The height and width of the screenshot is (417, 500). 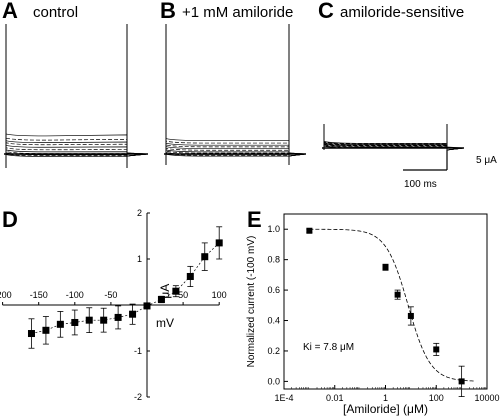 What do you see at coordinates (273, 381) in the screenshot?
I see `dose-y-tick-label: 0.0` at bounding box center [273, 381].